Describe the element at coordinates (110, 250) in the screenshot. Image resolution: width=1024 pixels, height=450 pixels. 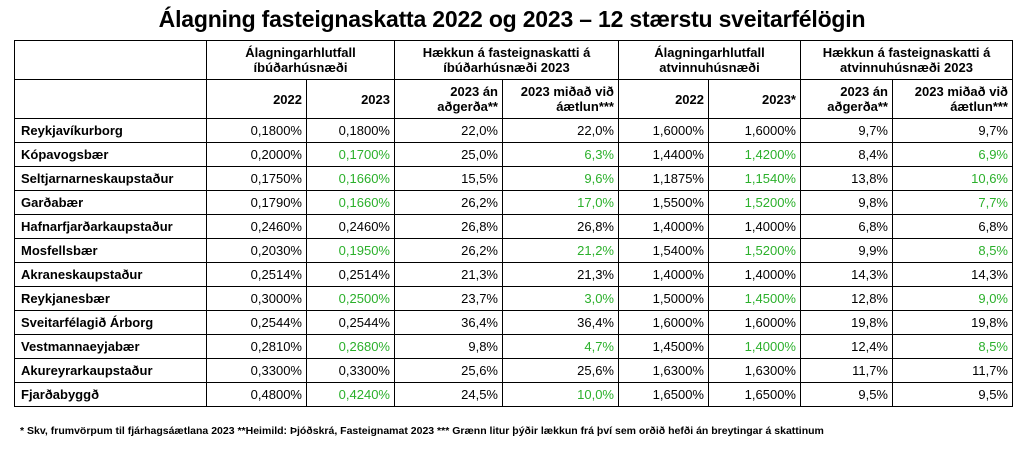
I see `municipality-name: Mosfellsbær` at that location.